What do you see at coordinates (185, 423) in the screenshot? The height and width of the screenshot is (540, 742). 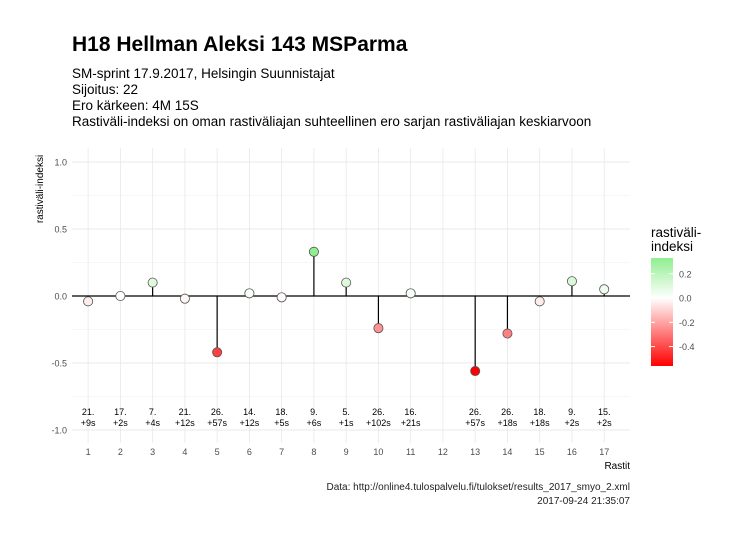 I see `diff-label-4: +12s` at bounding box center [185, 423].